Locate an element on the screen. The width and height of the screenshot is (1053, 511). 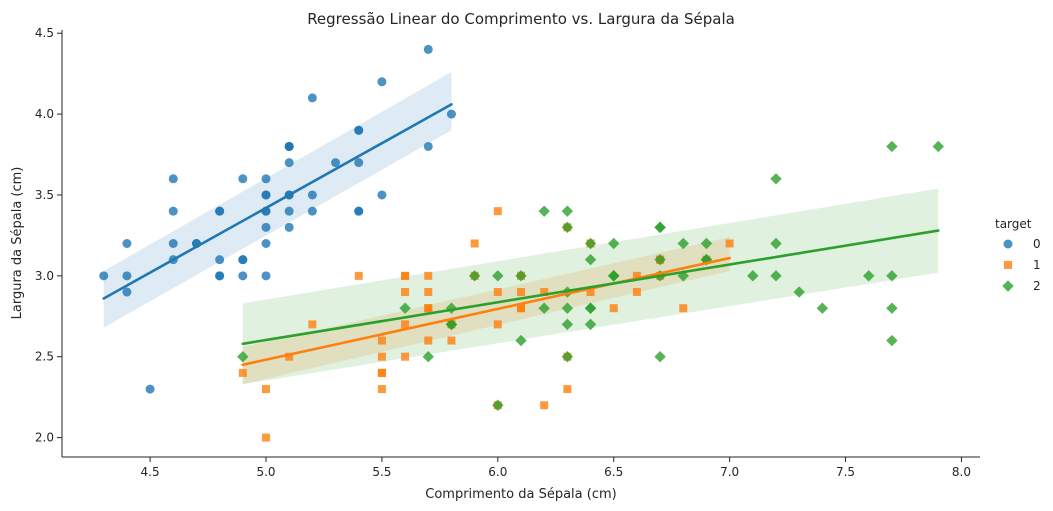
legend-label-0: 0 is located at coordinates (1037, 244).